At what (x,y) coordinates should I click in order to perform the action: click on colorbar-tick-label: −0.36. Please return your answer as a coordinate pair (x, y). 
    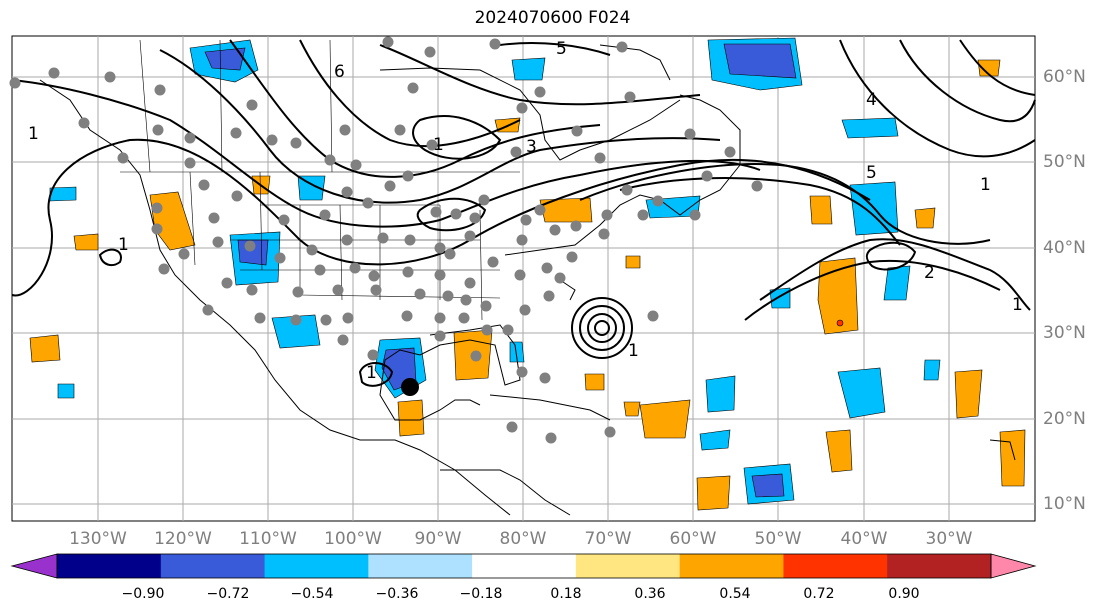
    Looking at the image, I should click on (397, 594).